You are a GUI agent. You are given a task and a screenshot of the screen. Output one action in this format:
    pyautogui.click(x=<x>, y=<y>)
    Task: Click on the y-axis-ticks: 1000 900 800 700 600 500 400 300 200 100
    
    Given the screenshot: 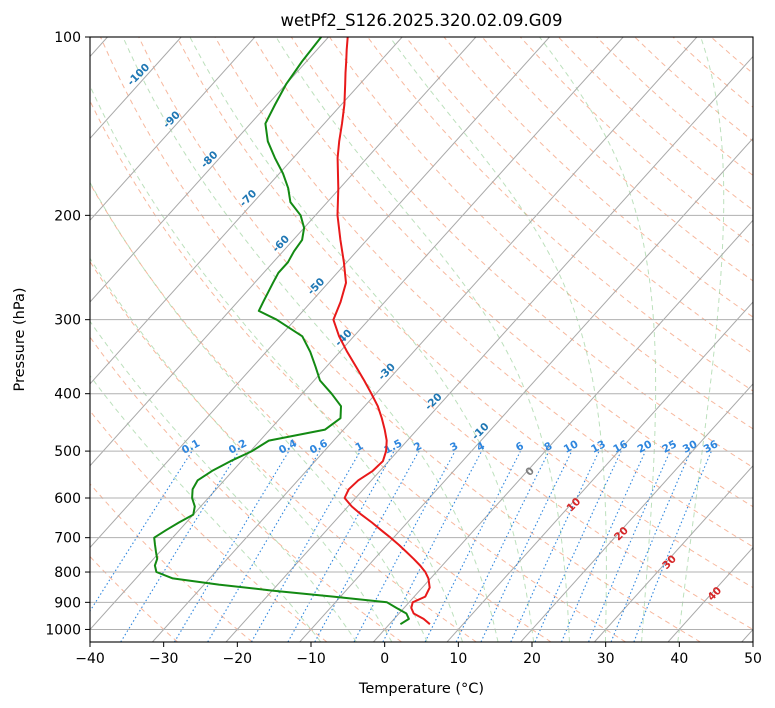 What is the action you would take?
    pyautogui.click(x=67, y=334)
    